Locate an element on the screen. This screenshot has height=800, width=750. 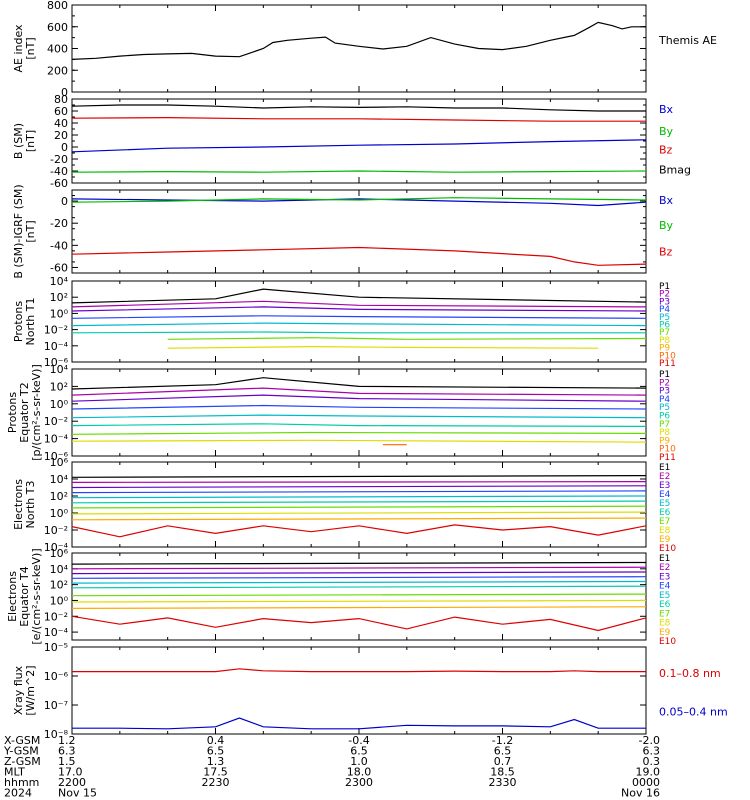
y-tick-label: 10⁻⁷ is located at coordinates (56, 705).